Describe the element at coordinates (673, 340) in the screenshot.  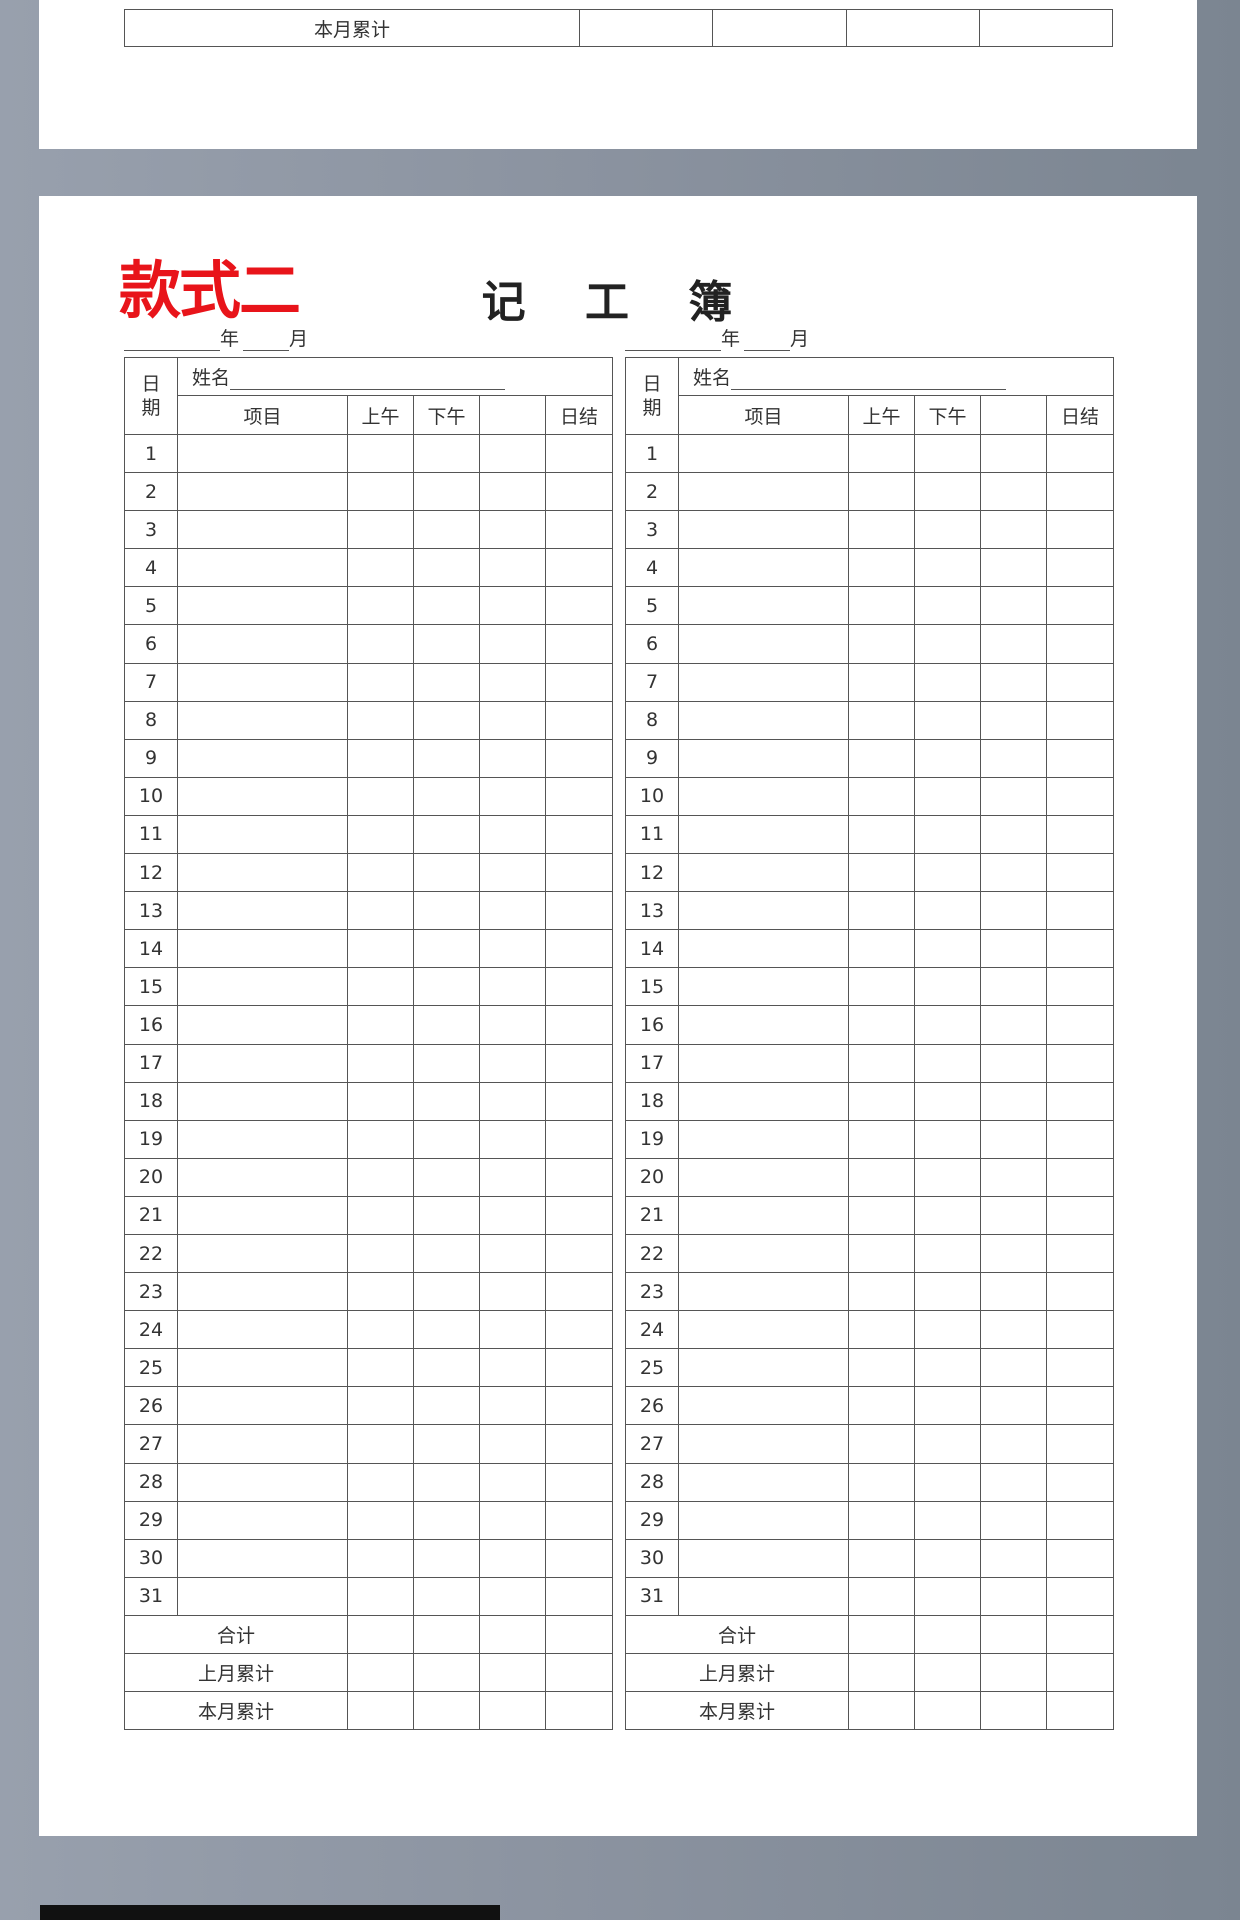
I see `year-blank` at that location.